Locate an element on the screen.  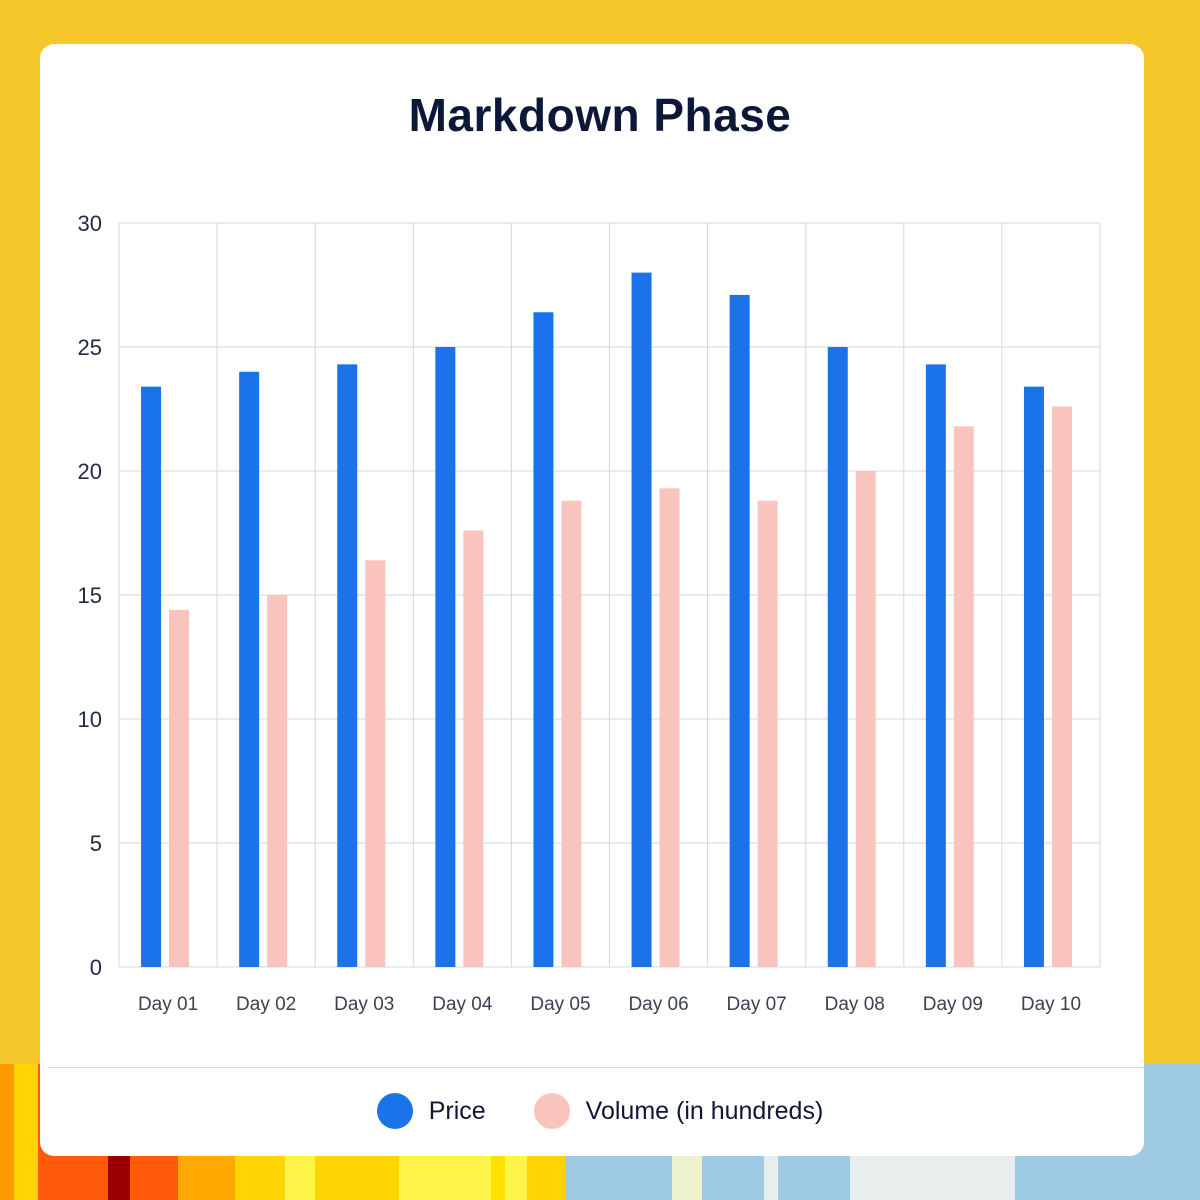
chart-title: Markdown Phase is located at coordinates (600, 115).